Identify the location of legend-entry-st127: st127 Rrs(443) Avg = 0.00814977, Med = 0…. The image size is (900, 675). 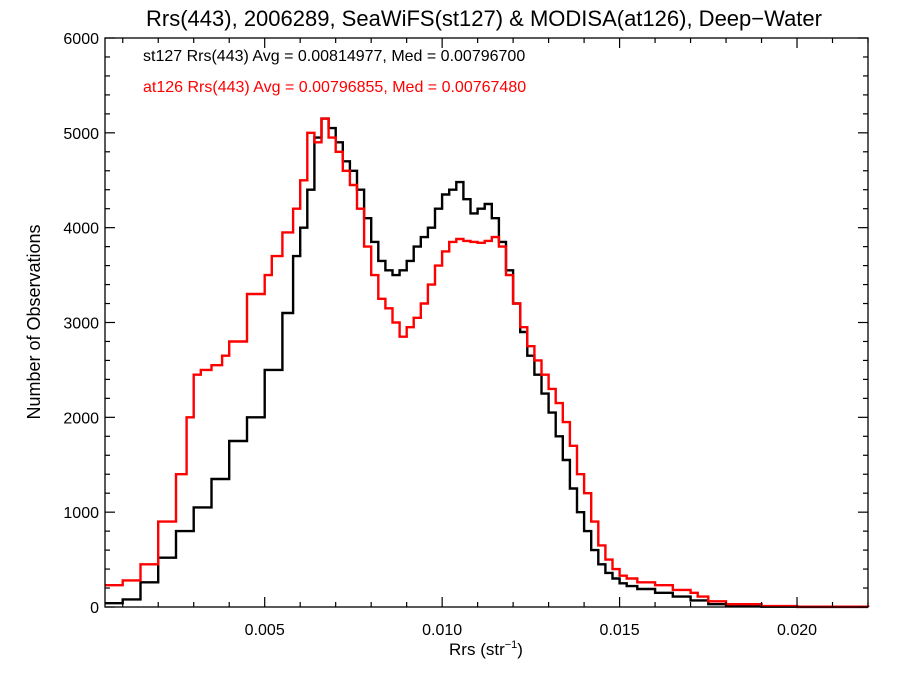
(334, 56).